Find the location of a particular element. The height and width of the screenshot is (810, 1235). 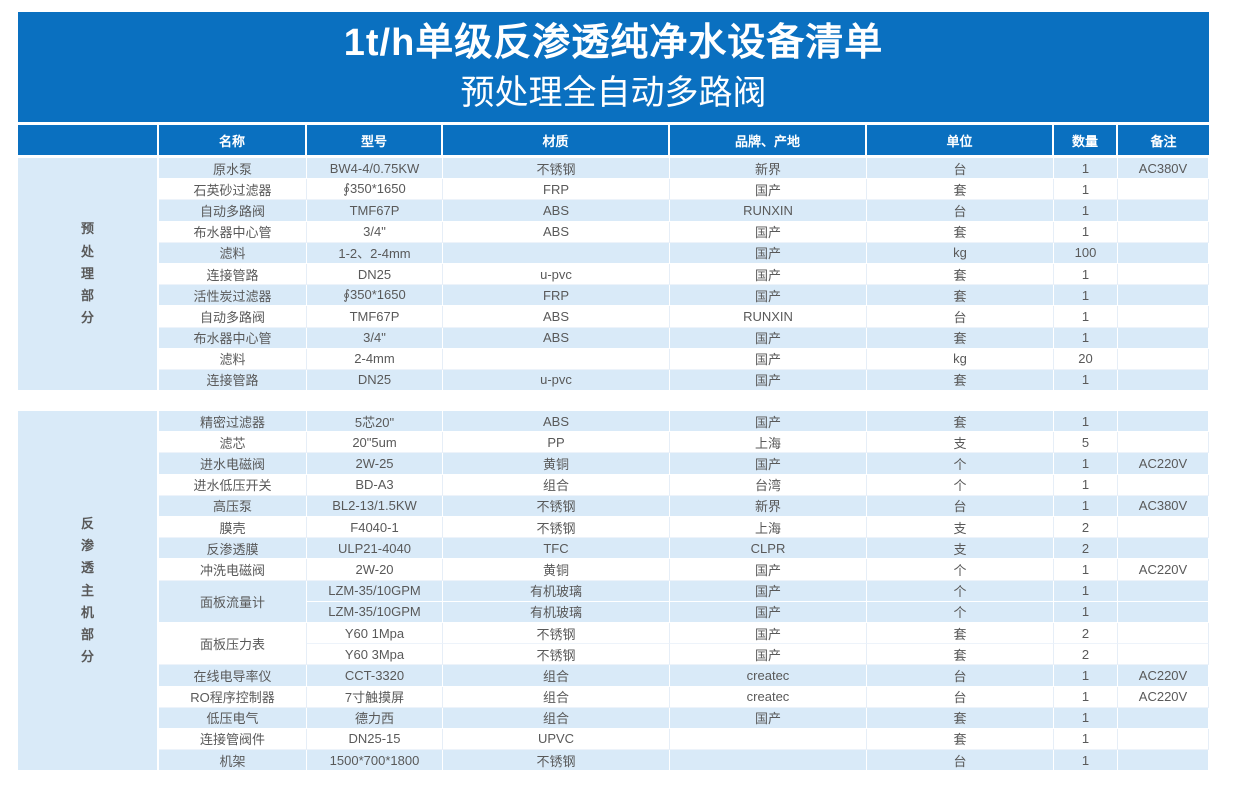

cell-material: FRP is located at coordinates (556, 296).